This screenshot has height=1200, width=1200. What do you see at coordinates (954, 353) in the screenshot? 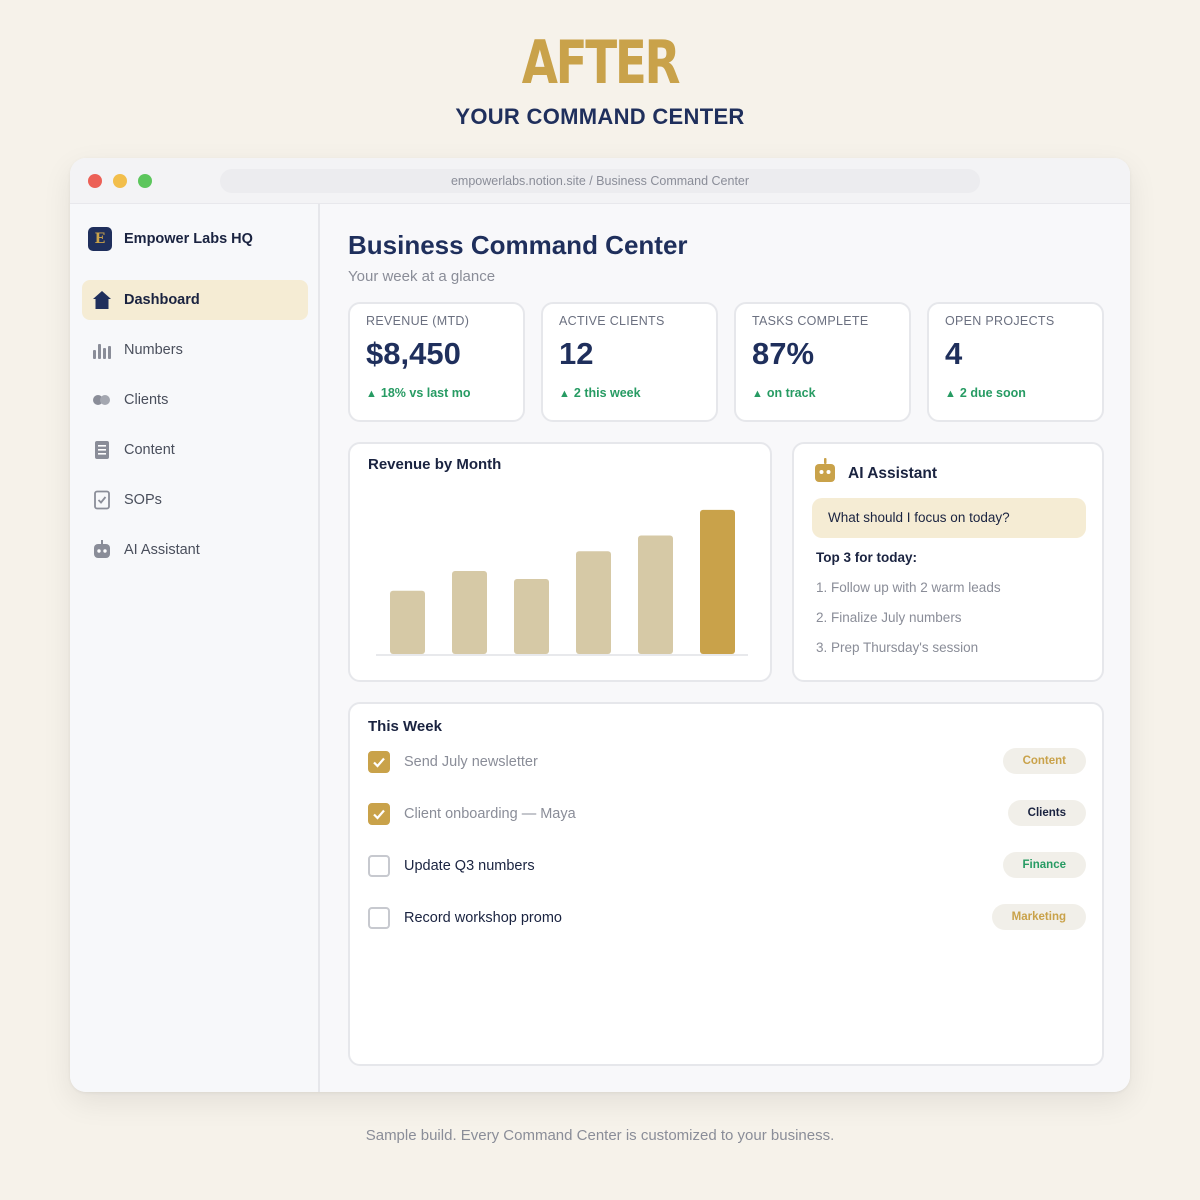
I see `kpi-value: 4` at bounding box center [954, 353].